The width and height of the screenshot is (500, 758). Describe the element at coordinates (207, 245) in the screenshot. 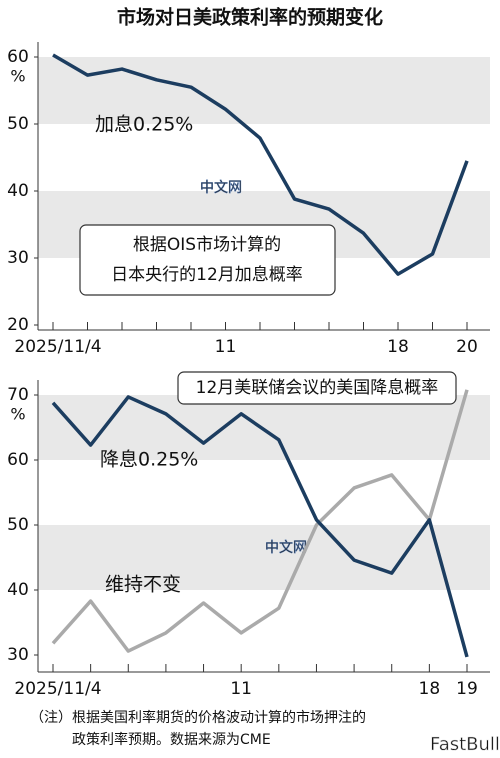

I see `annotation: 根据OIS市场计算的` at that location.